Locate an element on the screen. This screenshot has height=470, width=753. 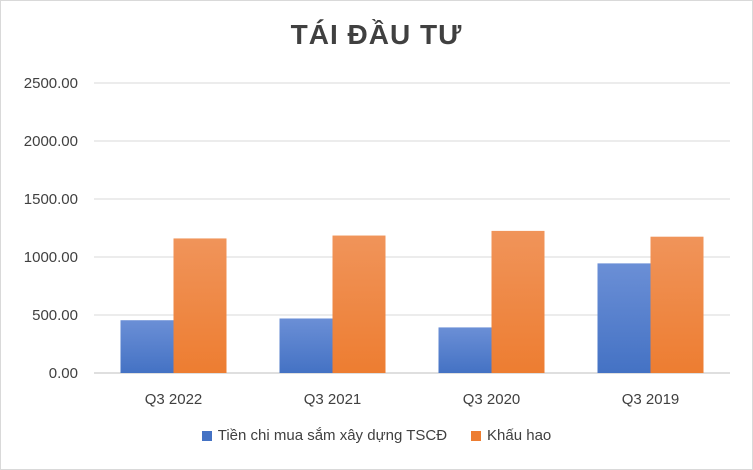
bar-series-1-q3-2020 is located at coordinates (465, 350).